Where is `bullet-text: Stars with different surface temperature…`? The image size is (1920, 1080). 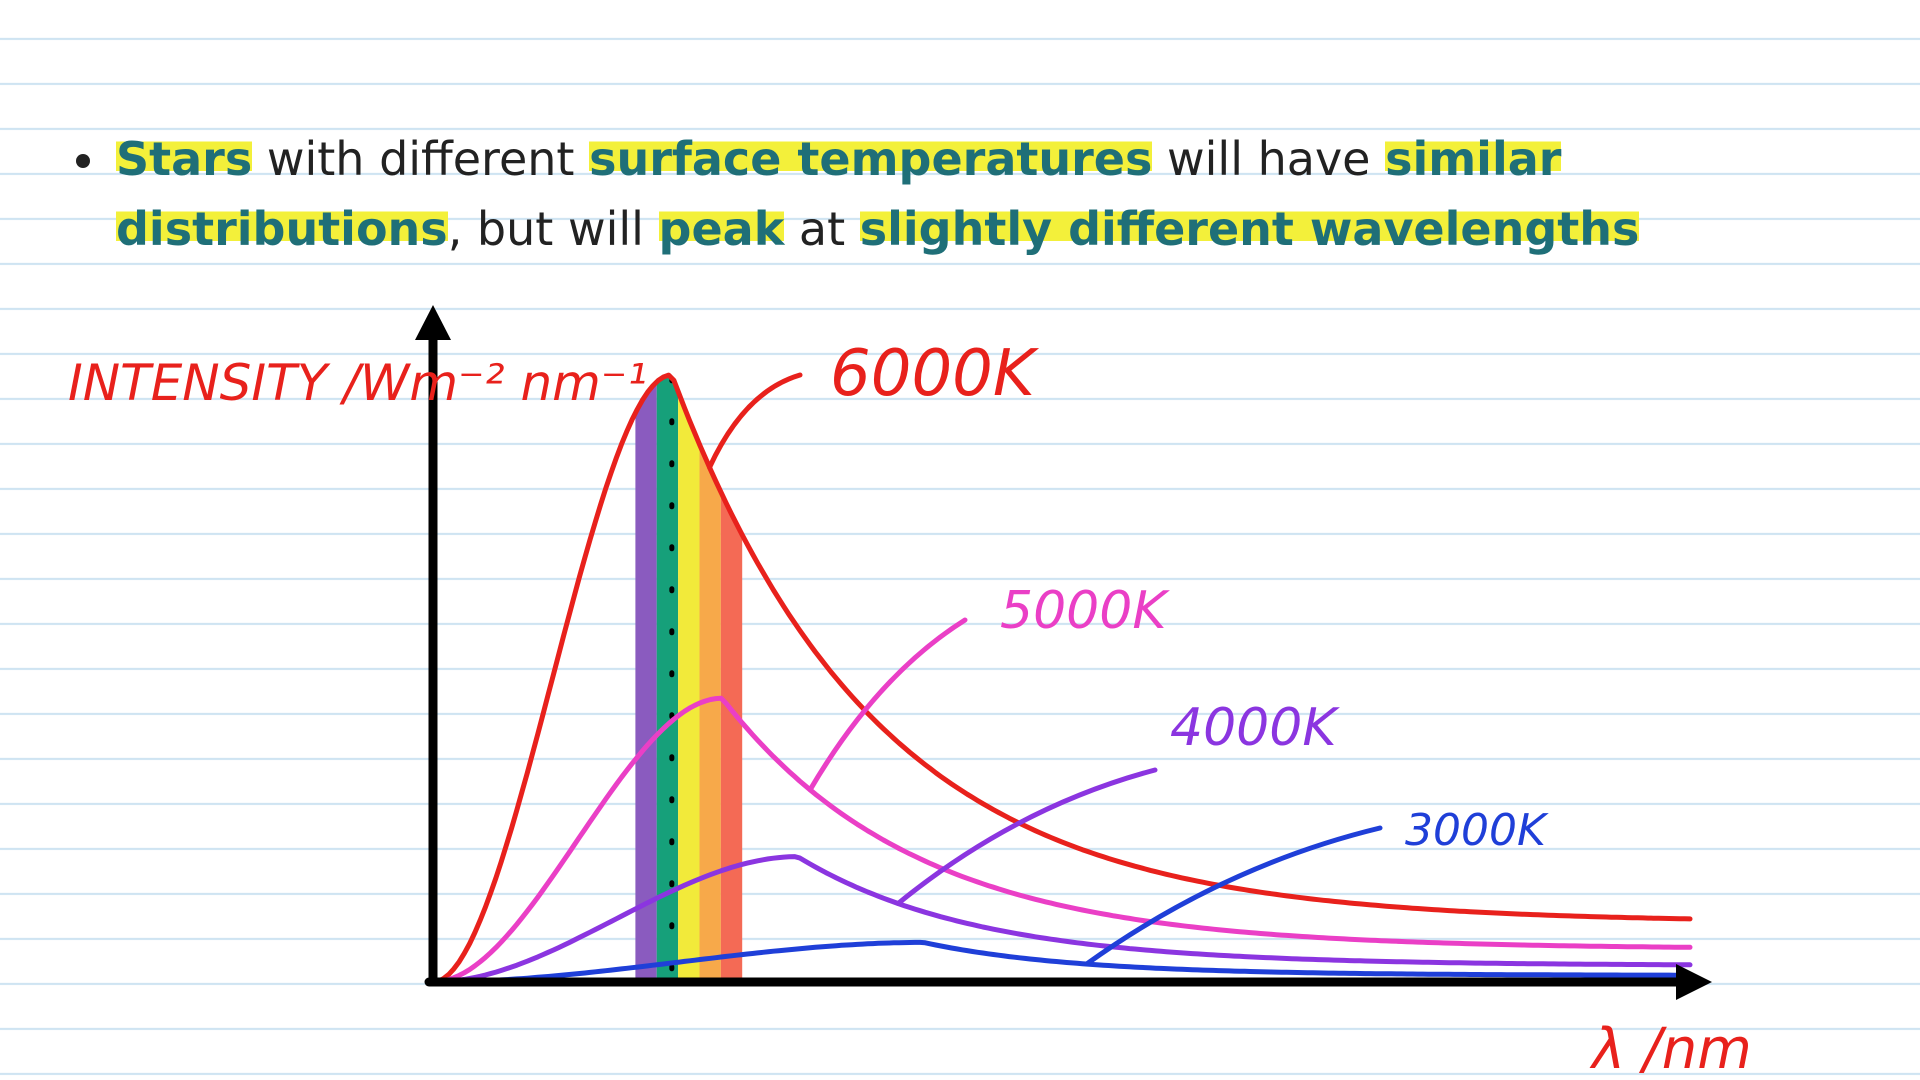
bullet-text: Stars with different surface temperature… is located at coordinates (944, 194).